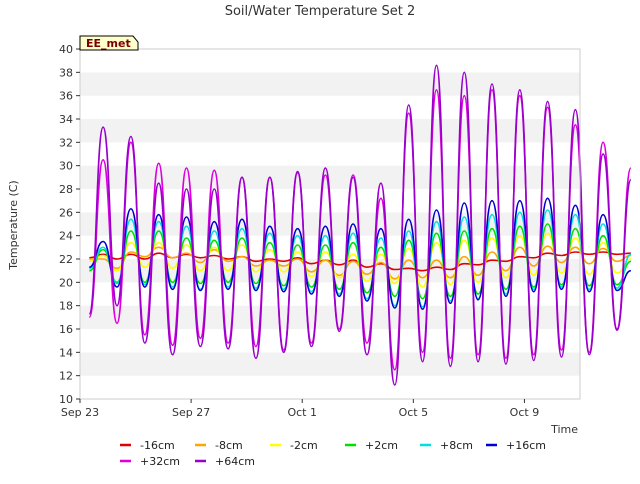  Describe the element at coordinates (191, 412) in the screenshot. I see `x-tick-label: Sep 27` at that location.